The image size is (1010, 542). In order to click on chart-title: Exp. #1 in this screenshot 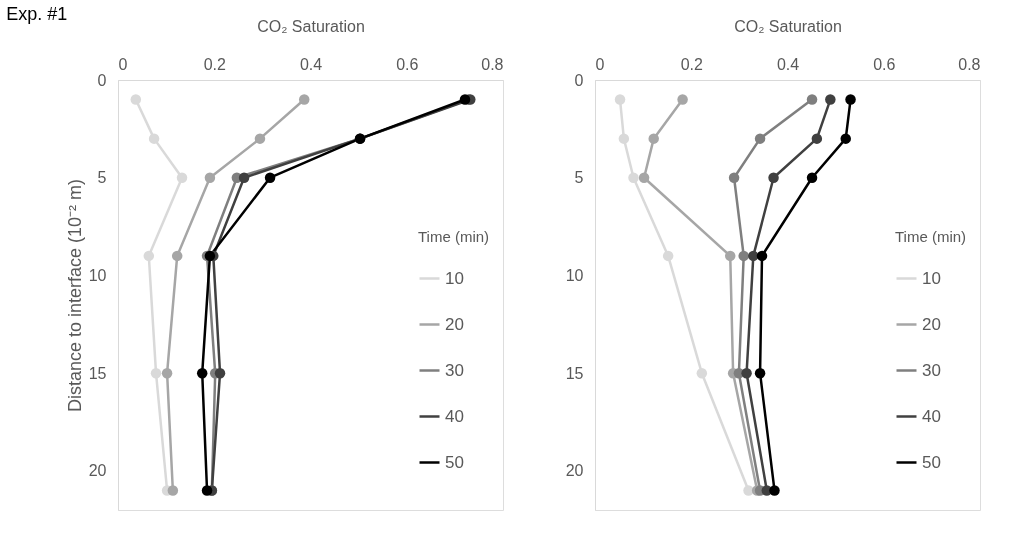, I will do `click(37, 14)`.